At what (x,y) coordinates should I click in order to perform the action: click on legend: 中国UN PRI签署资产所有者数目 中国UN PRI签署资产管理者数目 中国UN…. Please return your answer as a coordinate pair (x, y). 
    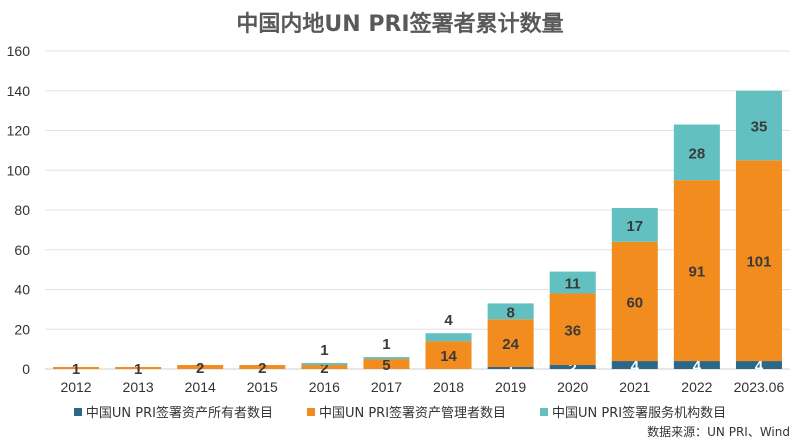
    Looking at the image, I should click on (400, 411).